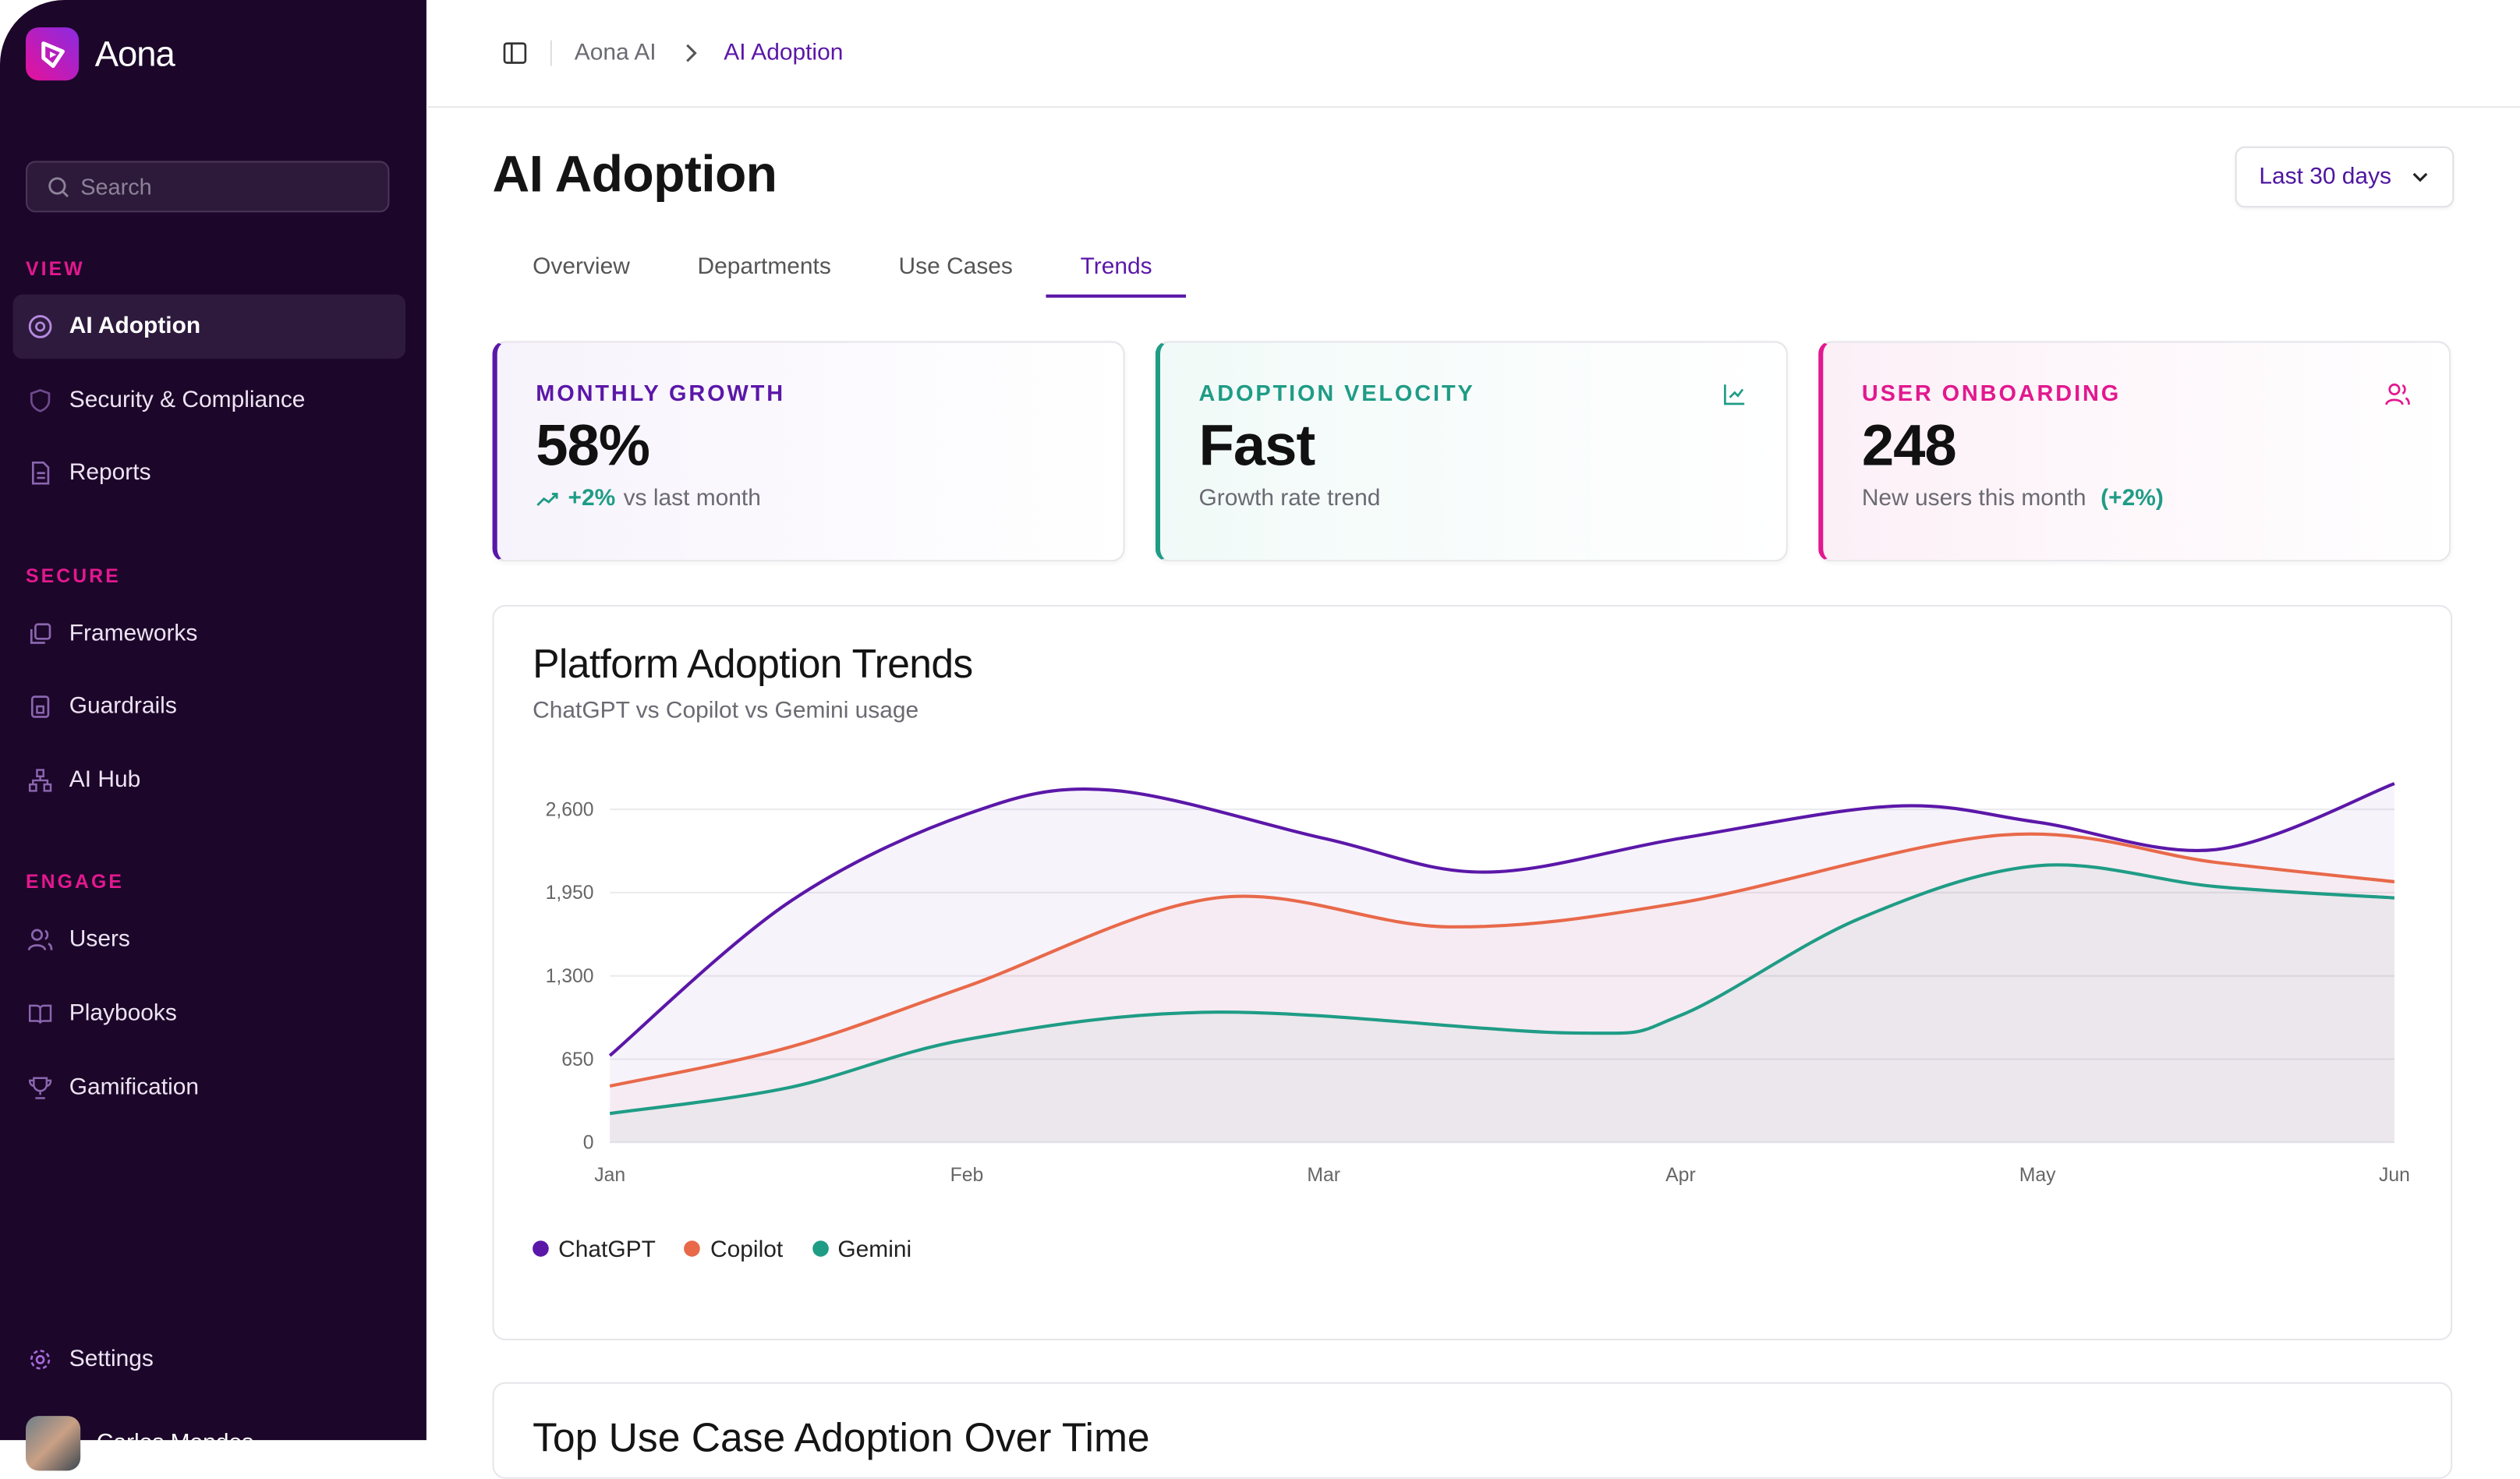  Describe the element at coordinates (691, 53) in the screenshot. I see `chevron-right-icon` at that location.